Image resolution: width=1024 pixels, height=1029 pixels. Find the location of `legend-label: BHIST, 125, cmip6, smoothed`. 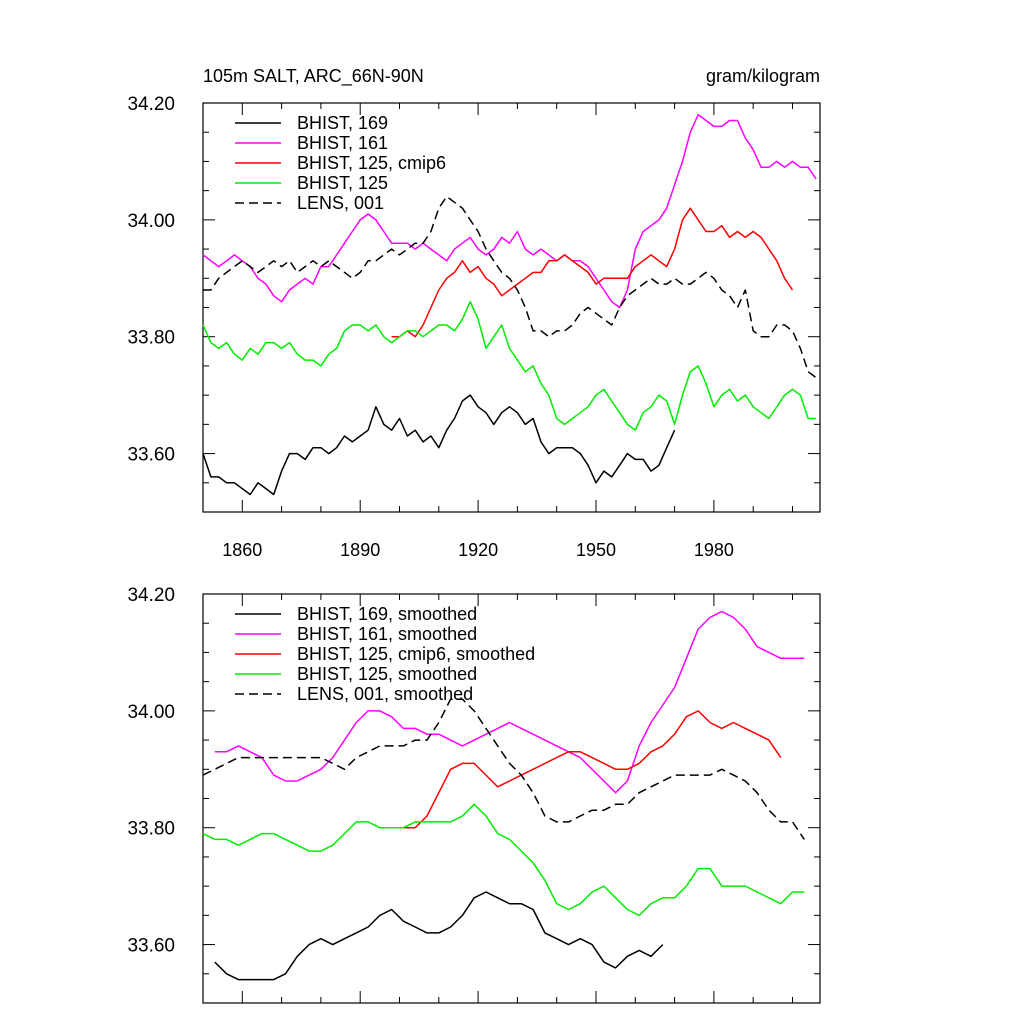

legend-label: BHIST, 125, cmip6, smoothed is located at coordinates (416, 654).